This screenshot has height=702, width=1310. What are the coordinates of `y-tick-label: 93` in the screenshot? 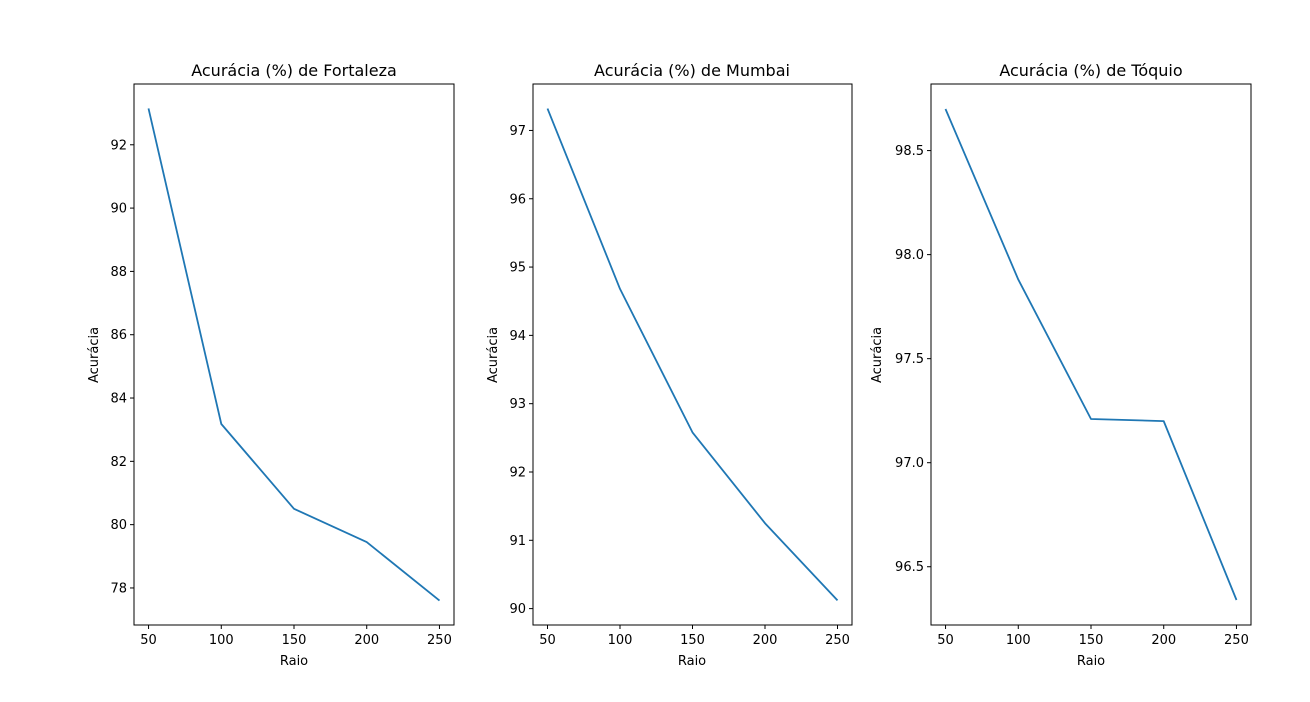 It's located at (517, 404).